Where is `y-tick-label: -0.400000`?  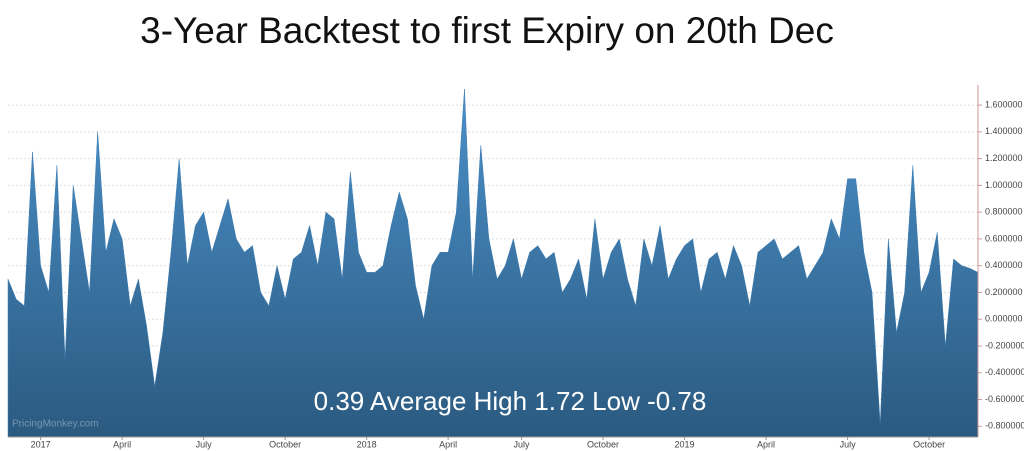
y-tick-label: -0.400000 is located at coordinates (1004, 372).